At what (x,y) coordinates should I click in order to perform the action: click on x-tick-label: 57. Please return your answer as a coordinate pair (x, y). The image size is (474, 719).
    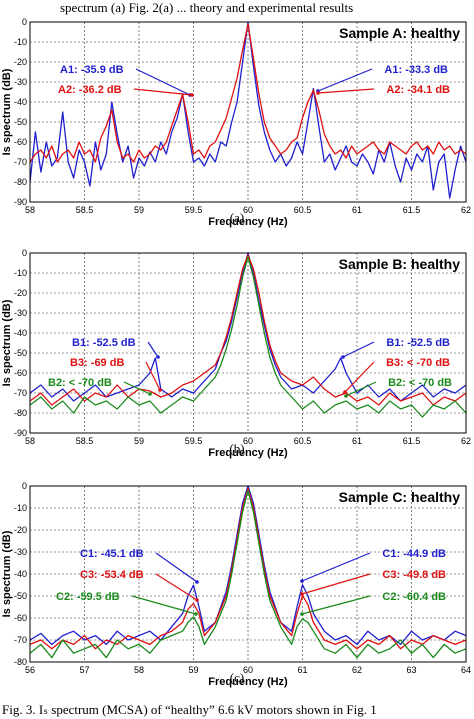
    Looking at the image, I should click on (84, 670).